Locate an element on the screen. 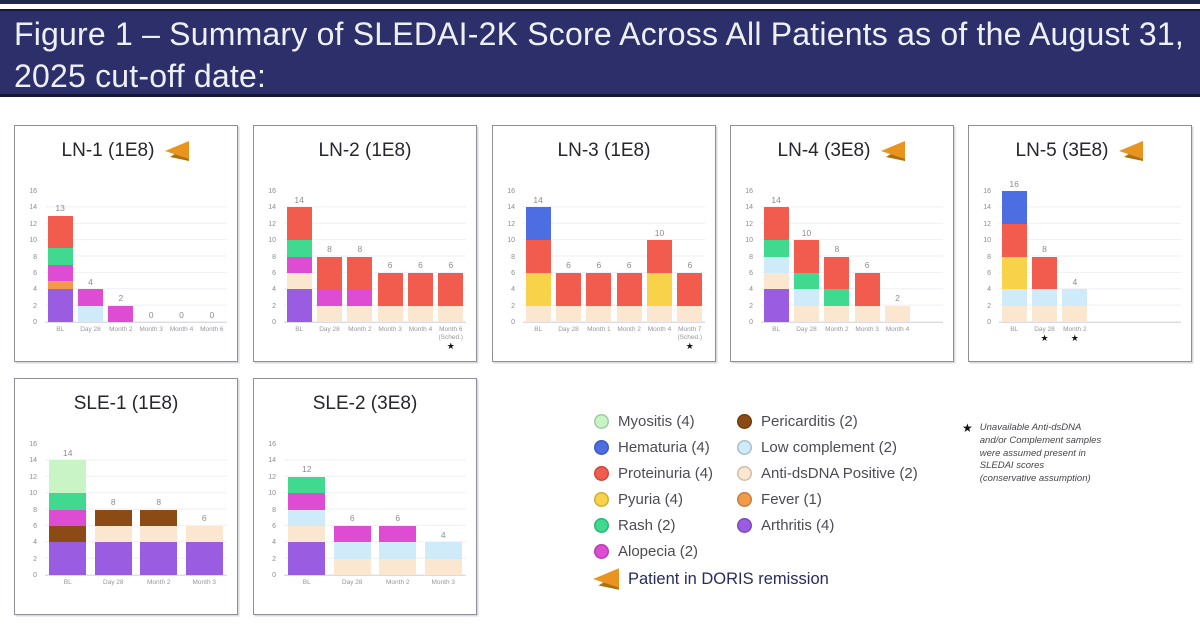  category-label: BL is located at coordinates (60, 330).